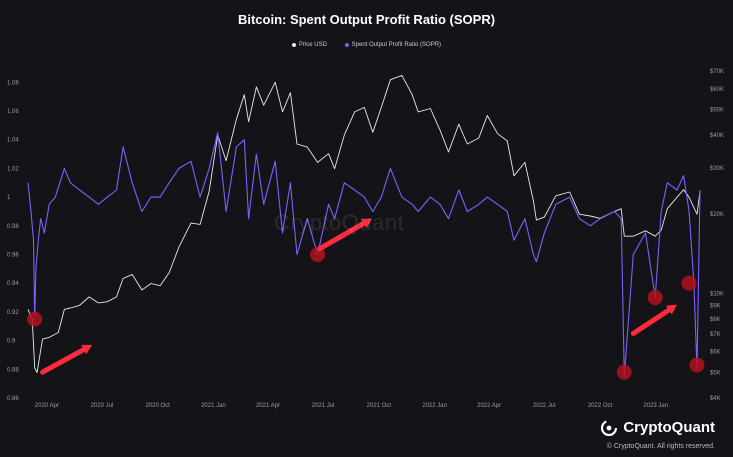 The image size is (733, 457). What do you see at coordinates (655, 406) in the screenshot?
I see `x-tick-label: 2023 Jan` at bounding box center [655, 406].